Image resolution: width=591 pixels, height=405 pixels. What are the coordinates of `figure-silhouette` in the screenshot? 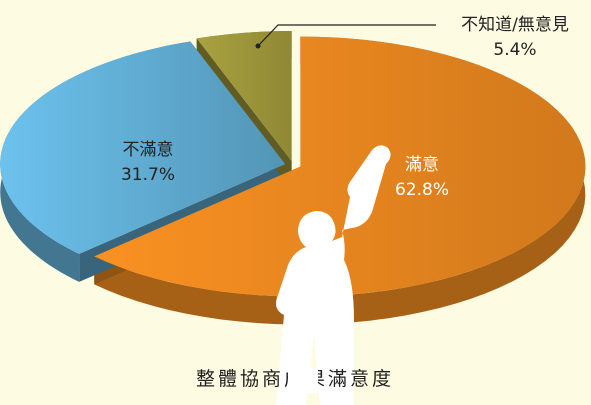 It's located at (333, 275).